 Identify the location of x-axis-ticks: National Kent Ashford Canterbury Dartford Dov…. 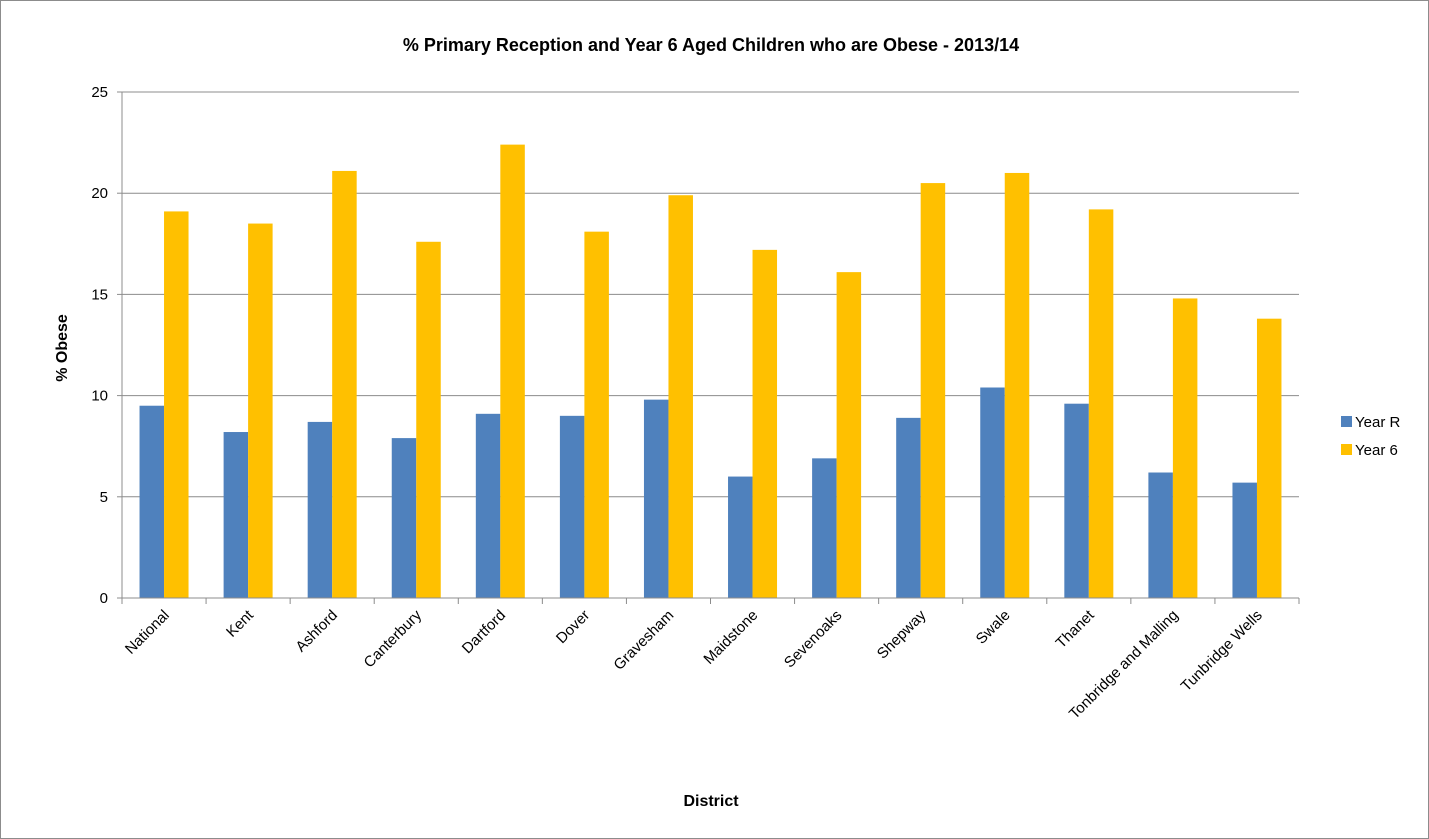
(694, 664).